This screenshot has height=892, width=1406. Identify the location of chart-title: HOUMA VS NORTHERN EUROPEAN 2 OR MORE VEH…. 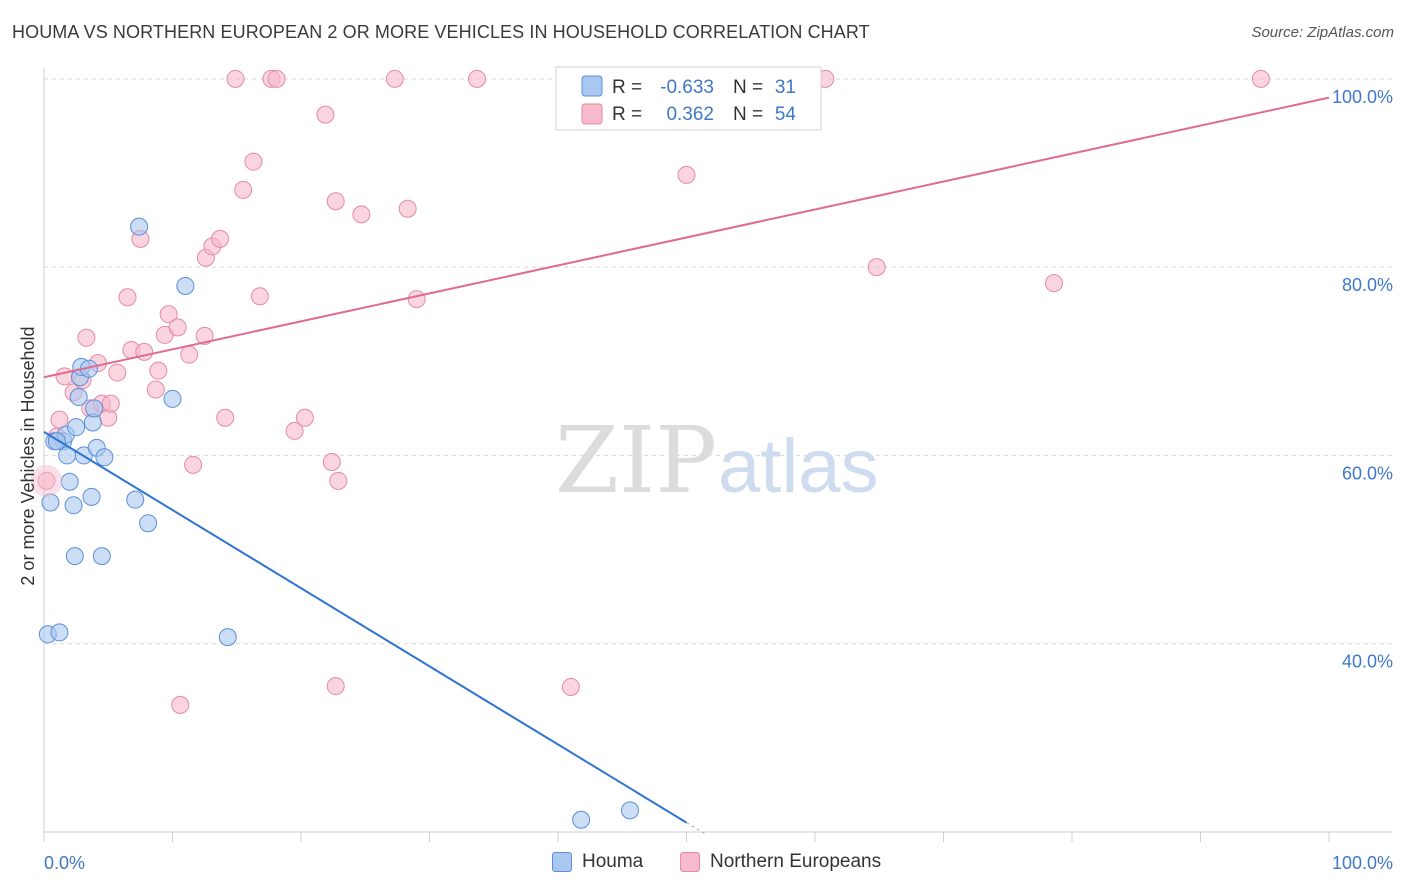
(441, 32).